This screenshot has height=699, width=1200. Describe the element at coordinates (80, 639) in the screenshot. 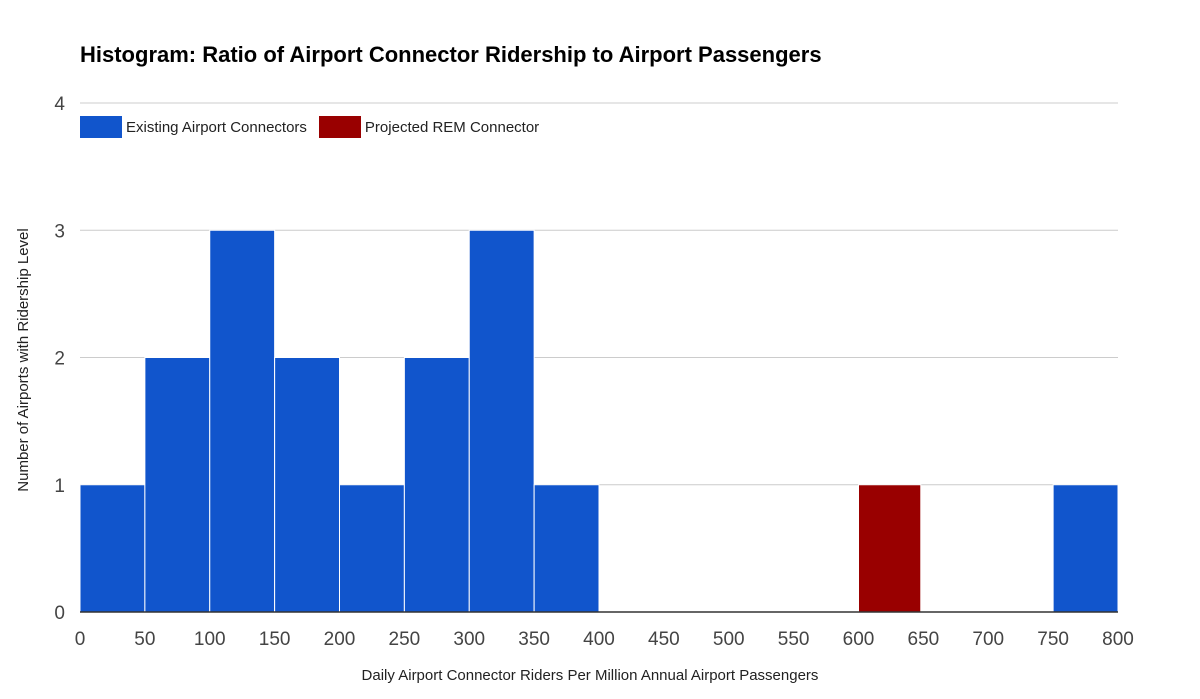

I see `x-tick-label: 0` at that location.